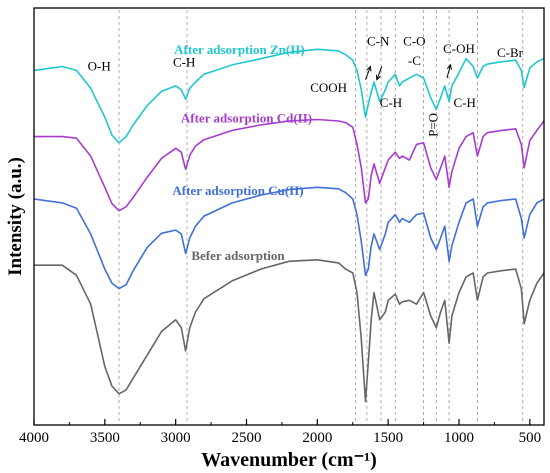 Image resolution: width=550 pixels, height=473 pixels. What do you see at coordinates (238, 255) in the screenshot?
I see `series-label-3: Befer adsorption` at bounding box center [238, 255].